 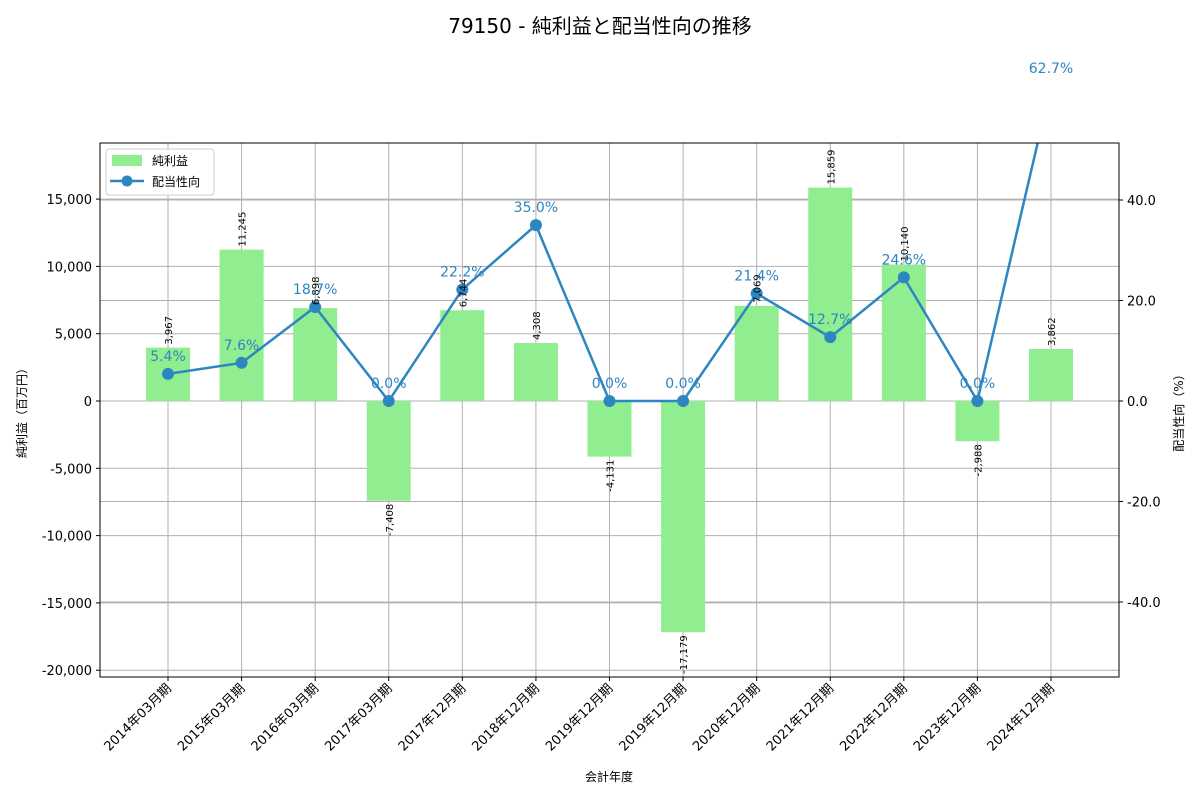 I want to click on x-tick-label: 2023年12月期, so click(x=947, y=717).